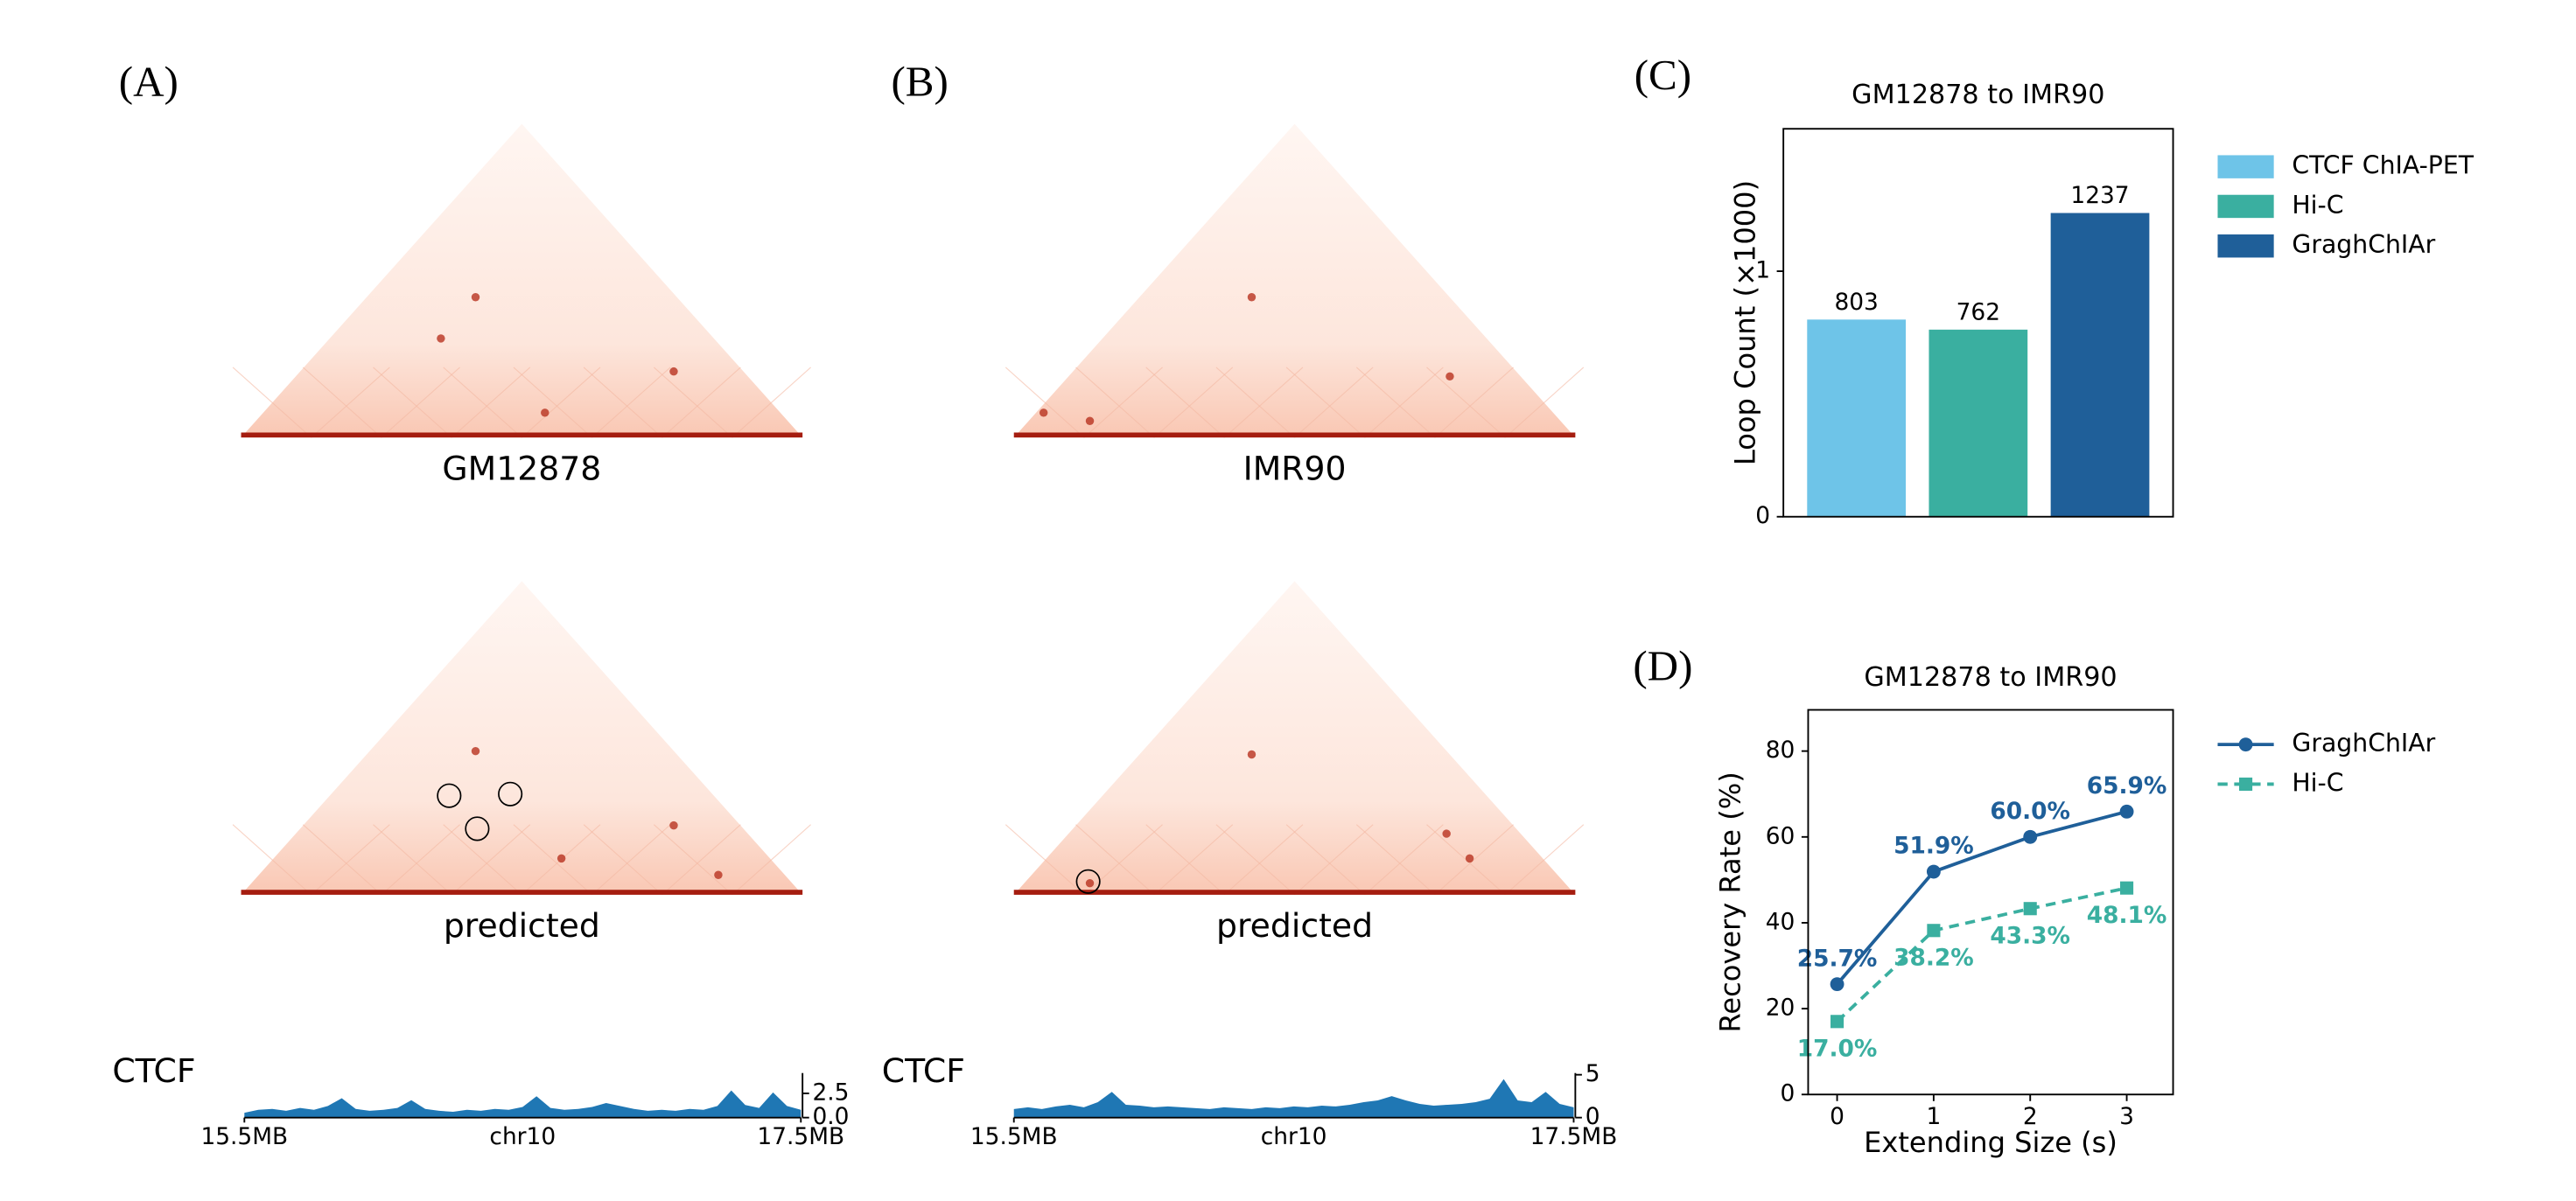 The width and height of the screenshot is (2576, 1201). I want to click on data-label: 762, so click(1978, 311).